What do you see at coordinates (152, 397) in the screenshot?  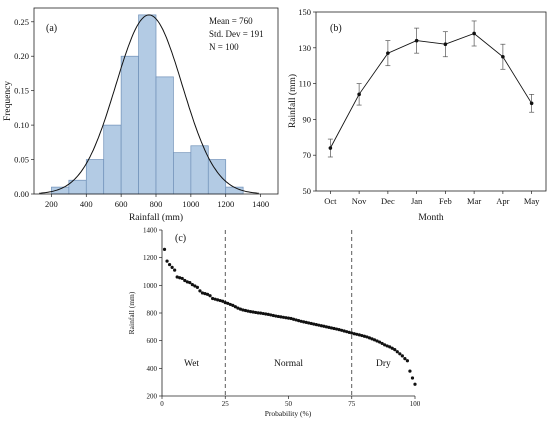 I see `y-tick-label-c: 200` at bounding box center [152, 397].